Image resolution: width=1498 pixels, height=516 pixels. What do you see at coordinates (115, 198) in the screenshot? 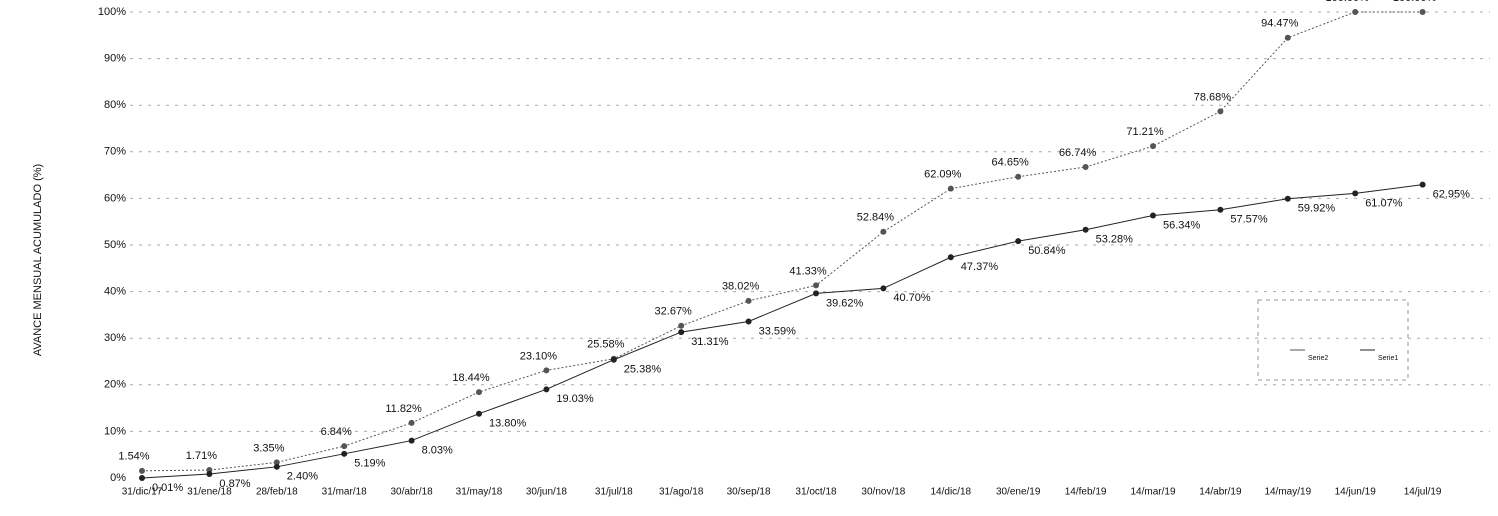
I see `y-tick-label: 60%` at bounding box center [115, 198].